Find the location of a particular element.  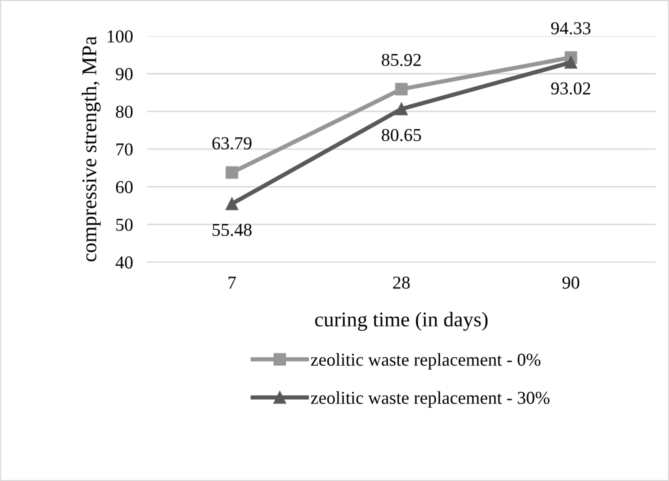

x-tick-label: 7 is located at coordinates (232, 282).